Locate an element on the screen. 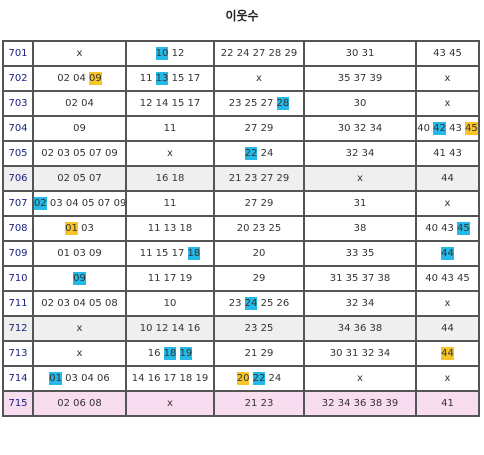 This screenshot has width=484, height=455. cell: 11 13 18 is located at coordinates (170, 228).